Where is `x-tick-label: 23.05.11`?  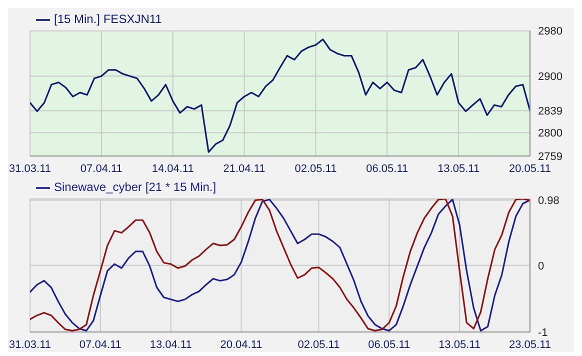
x-tick-label: 23.05.11 is located at coordinates (530, 344).